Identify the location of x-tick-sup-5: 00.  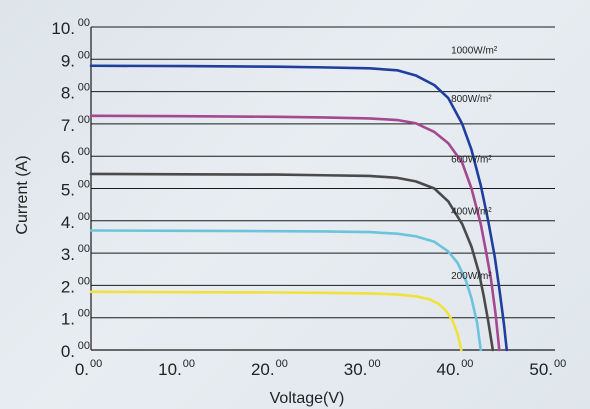
(560, 364).